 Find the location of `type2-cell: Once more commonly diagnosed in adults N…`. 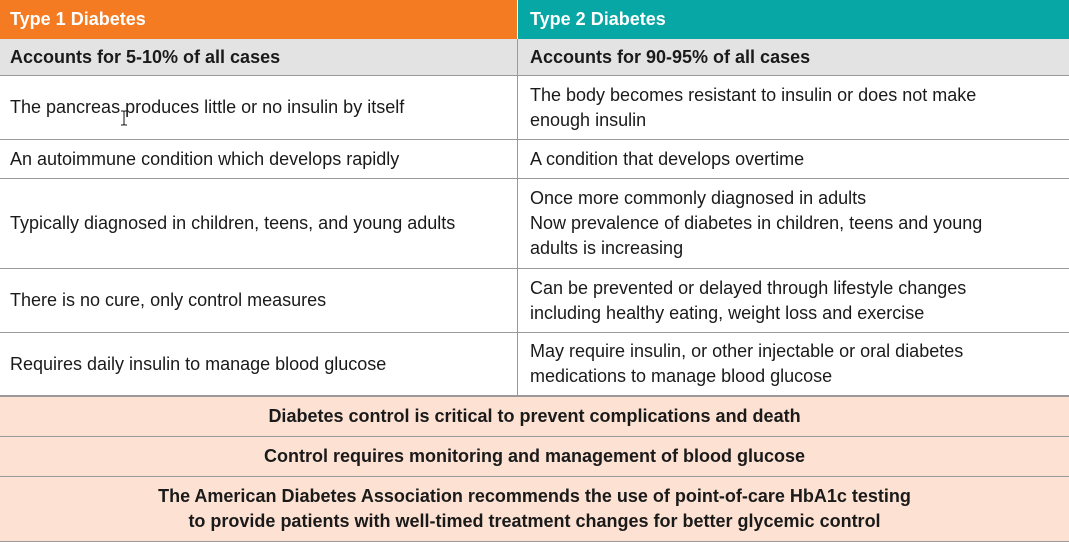

type2-cell: Once more commonly diagnosed in adults N… is located at coordinates (756, 223).